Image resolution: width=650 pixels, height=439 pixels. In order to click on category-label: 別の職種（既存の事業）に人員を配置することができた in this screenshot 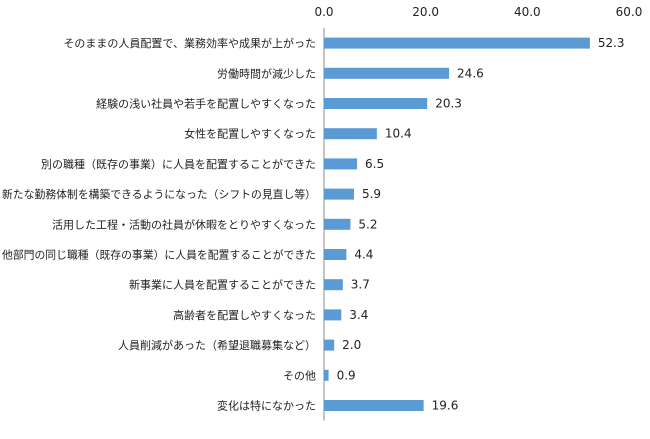, I will do `click(178, 164)`.